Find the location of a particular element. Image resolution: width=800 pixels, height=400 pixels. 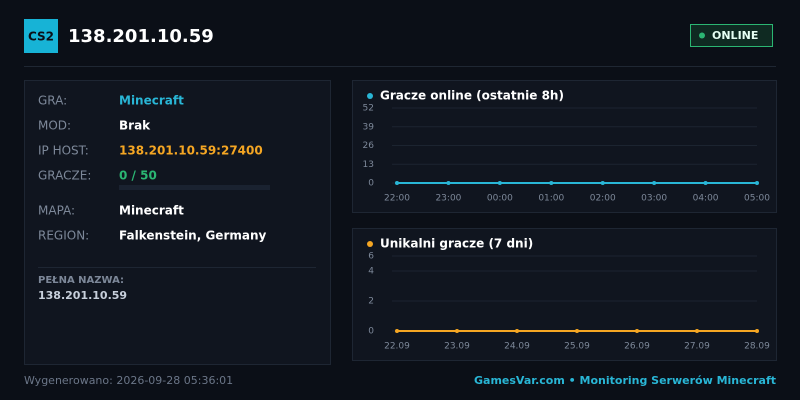

y-tick-label: 2 is located at coordinates (371, 302).